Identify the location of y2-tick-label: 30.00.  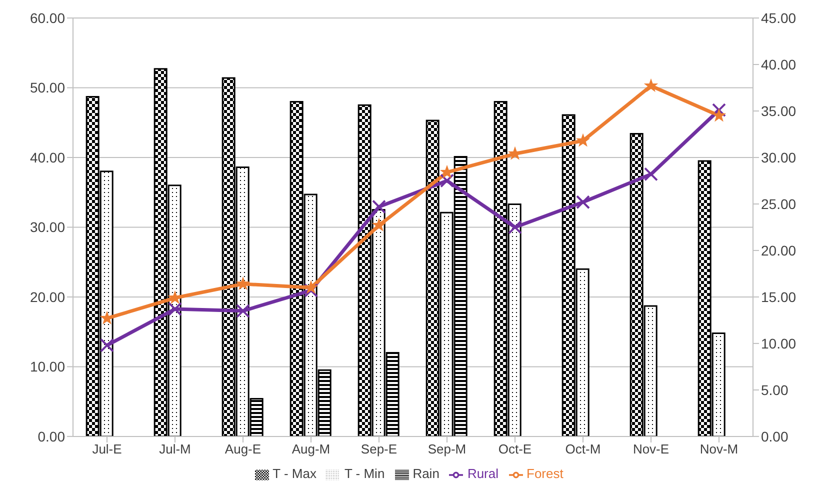
(778, 157).